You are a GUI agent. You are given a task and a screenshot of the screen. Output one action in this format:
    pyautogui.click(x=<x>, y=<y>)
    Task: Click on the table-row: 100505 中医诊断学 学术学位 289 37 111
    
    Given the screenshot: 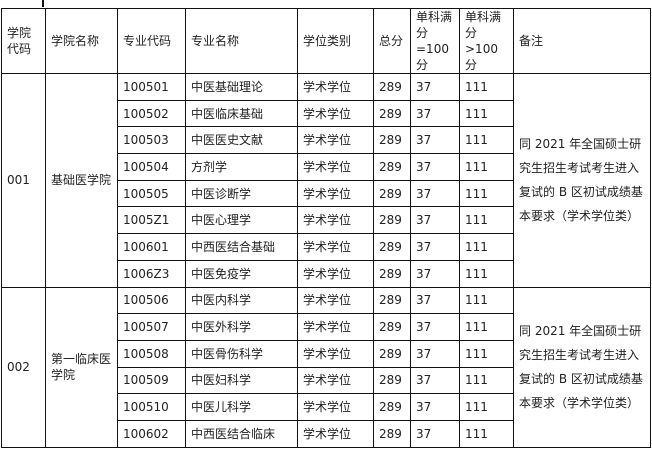 What is the action you would take?
    pyautogui.click(x=326, y=193)
    